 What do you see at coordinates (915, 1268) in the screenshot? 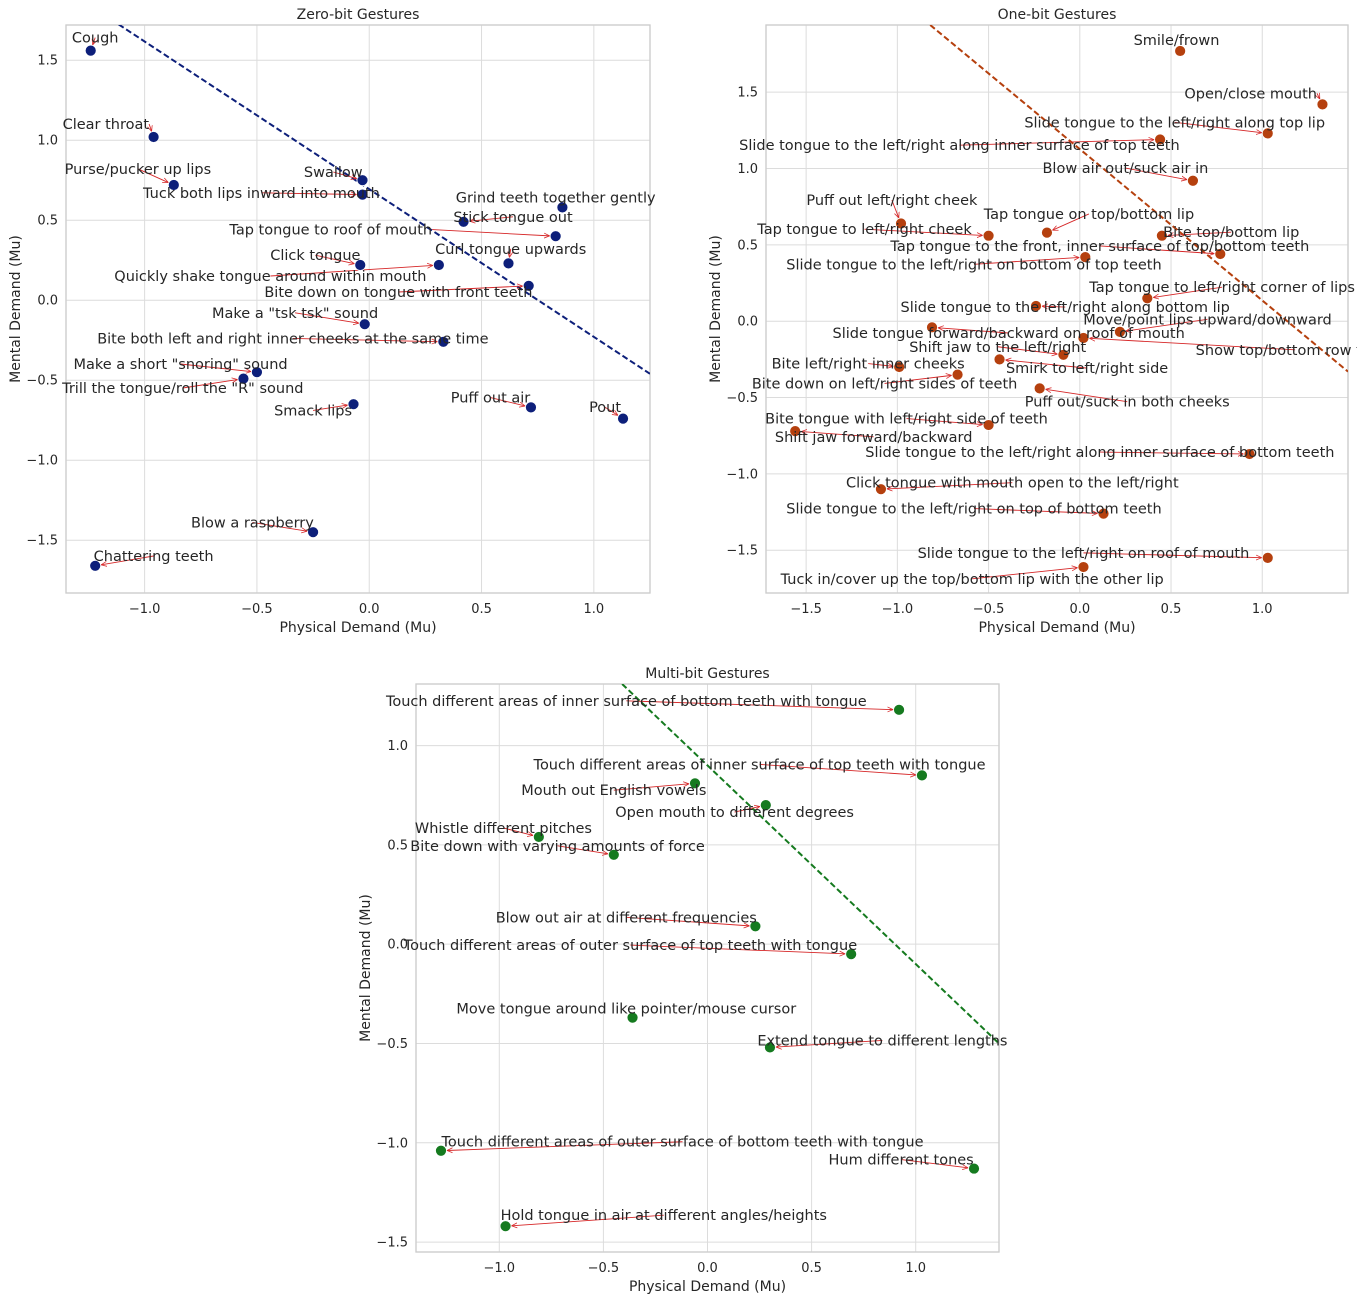
I see `x-tick-label: 1.0` at bounding box center [915, 1268].